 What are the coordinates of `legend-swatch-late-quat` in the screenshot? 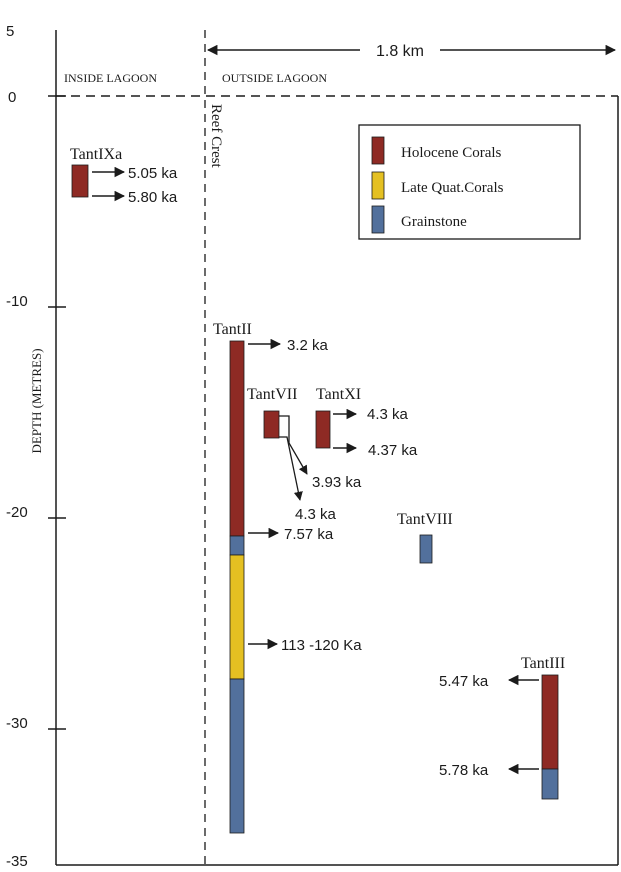 It's located at (378, 185).